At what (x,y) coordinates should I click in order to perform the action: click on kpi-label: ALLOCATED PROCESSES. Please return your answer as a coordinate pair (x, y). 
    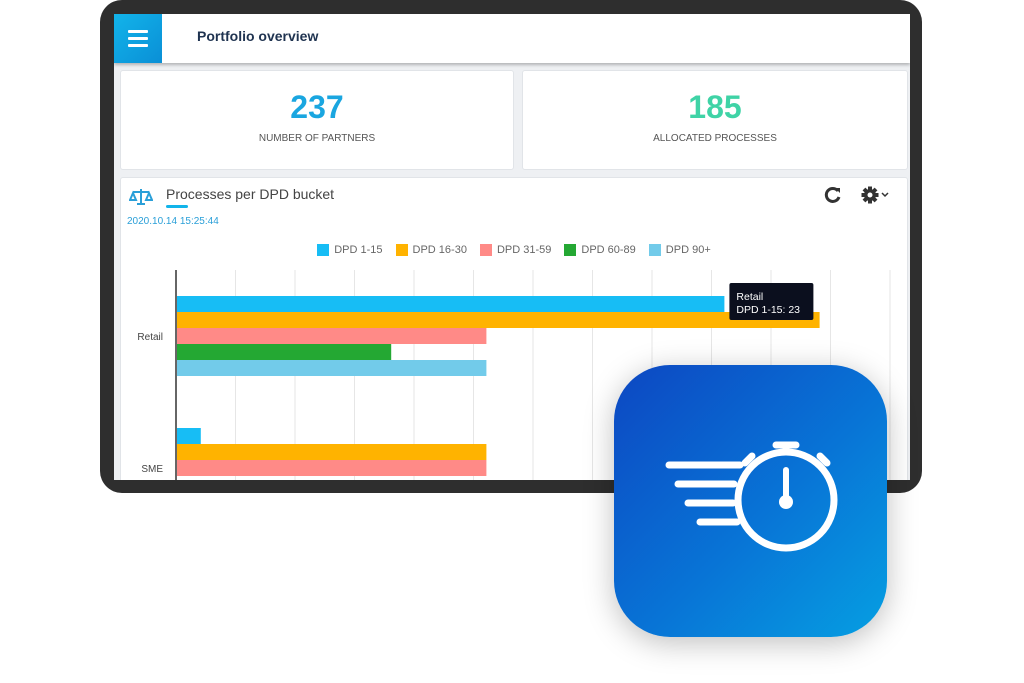
    Looking at the image, I should click on (715, 138).